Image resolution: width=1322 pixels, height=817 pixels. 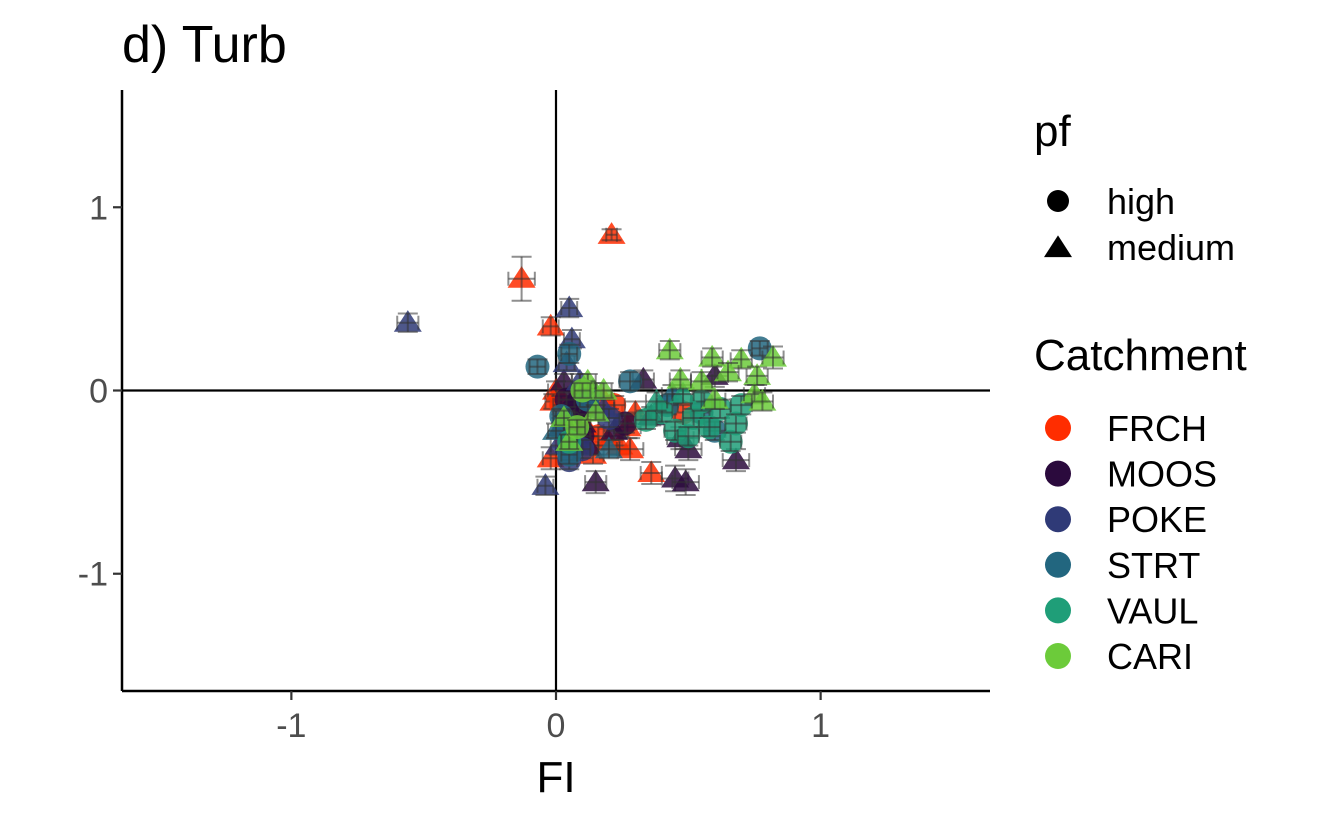 I want to click on legend-key-triangle, so click(x=1058, y=246).